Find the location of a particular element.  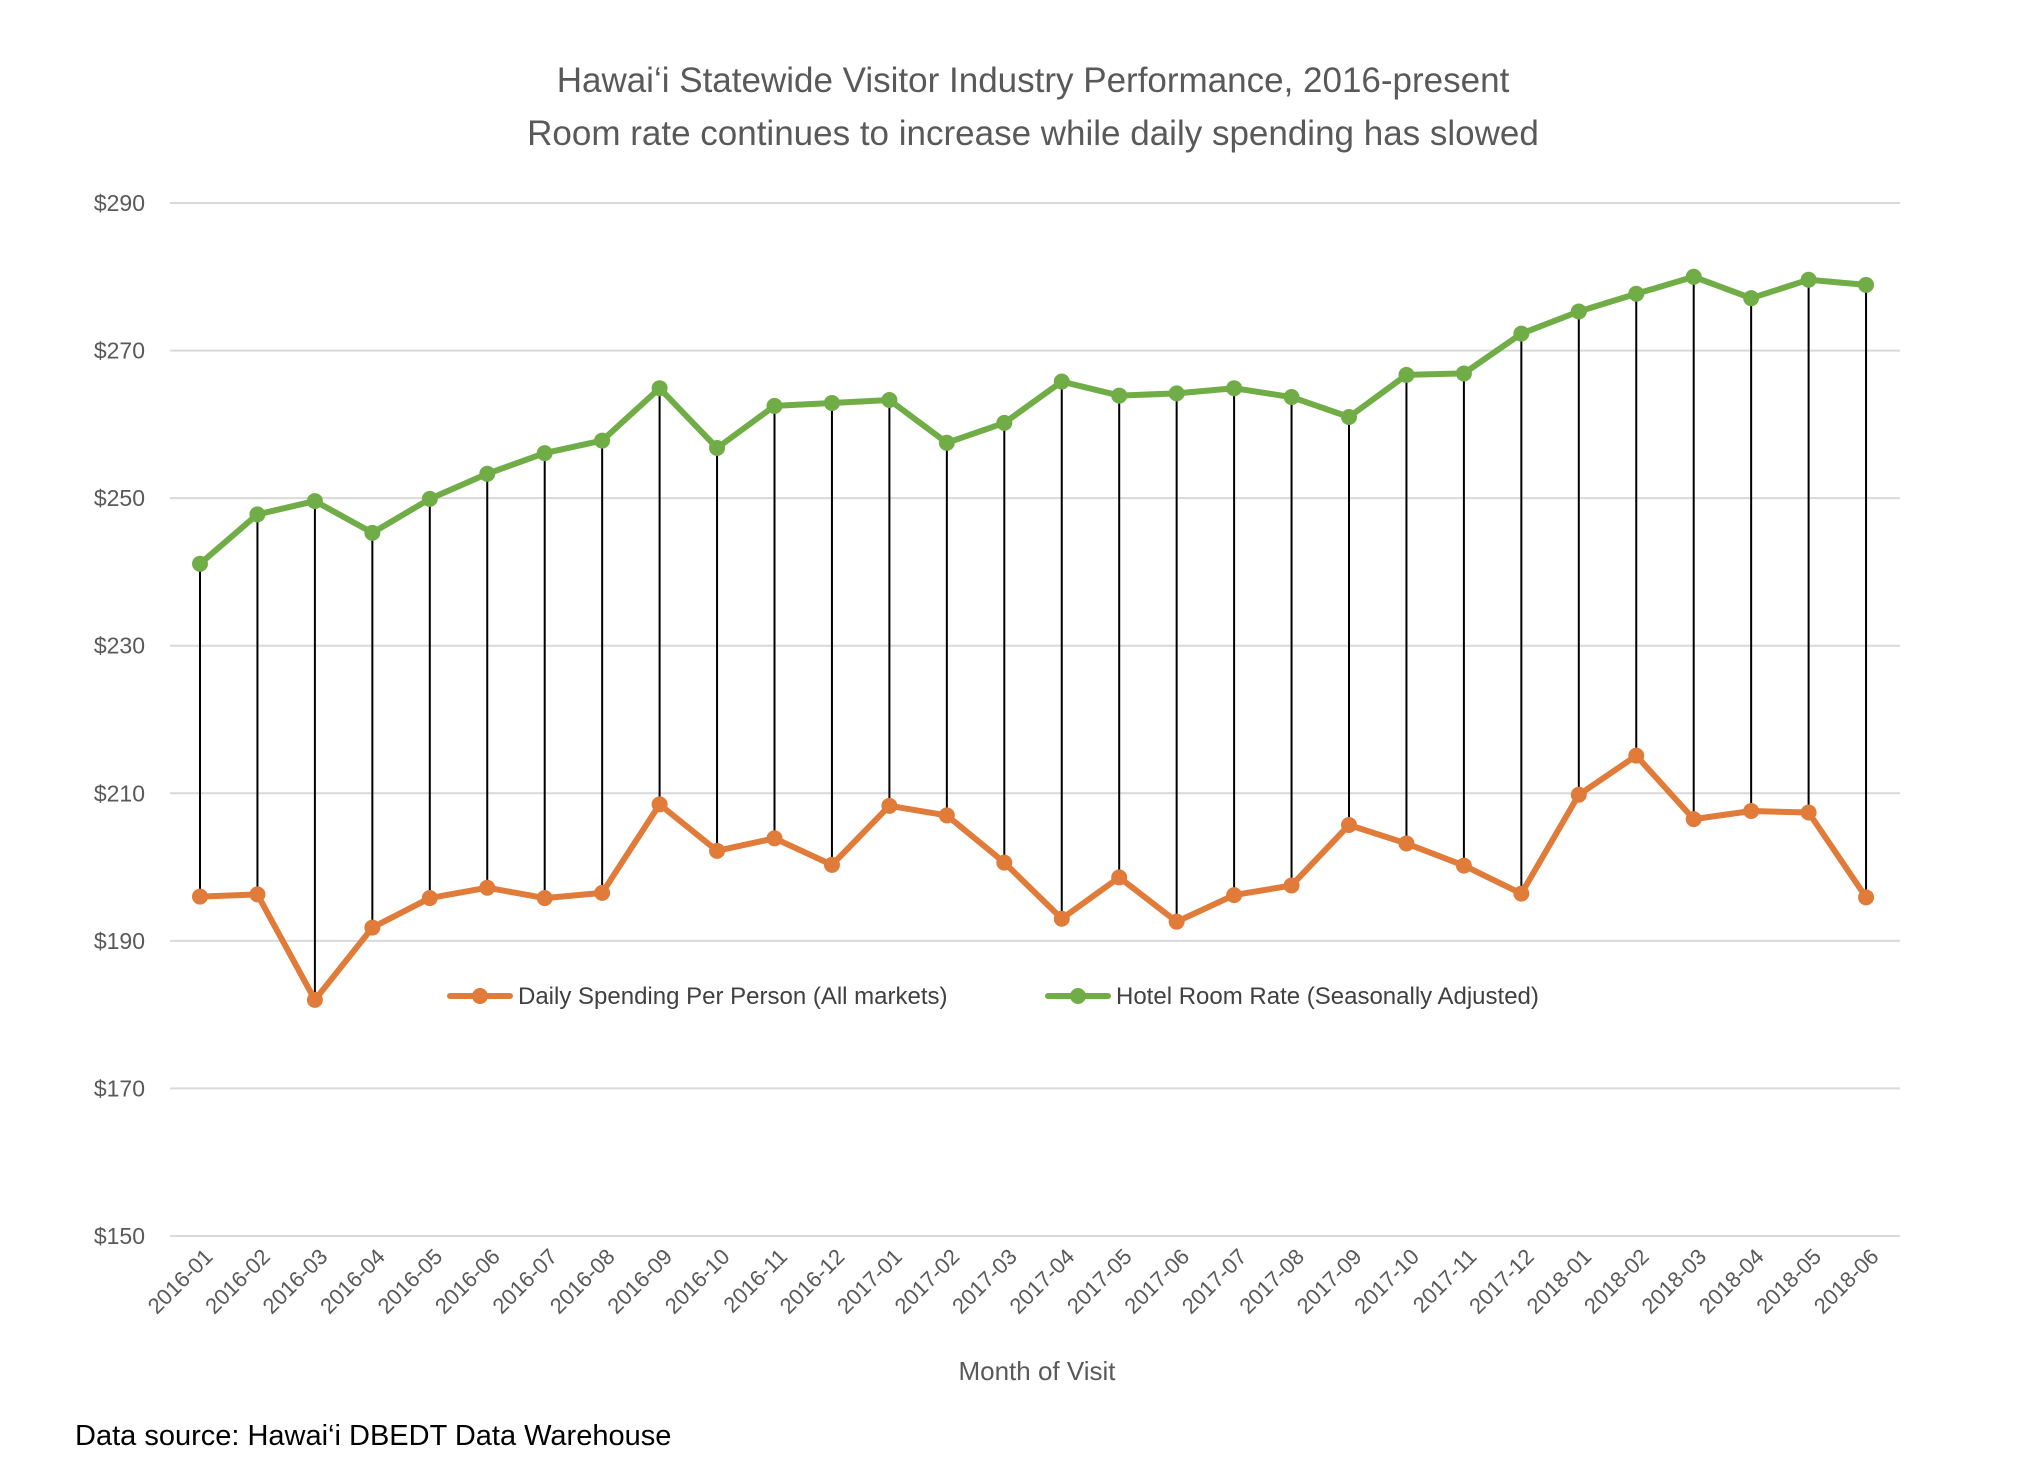

x-tick-label: 2016-10 is located at coordinates (697, 1281).